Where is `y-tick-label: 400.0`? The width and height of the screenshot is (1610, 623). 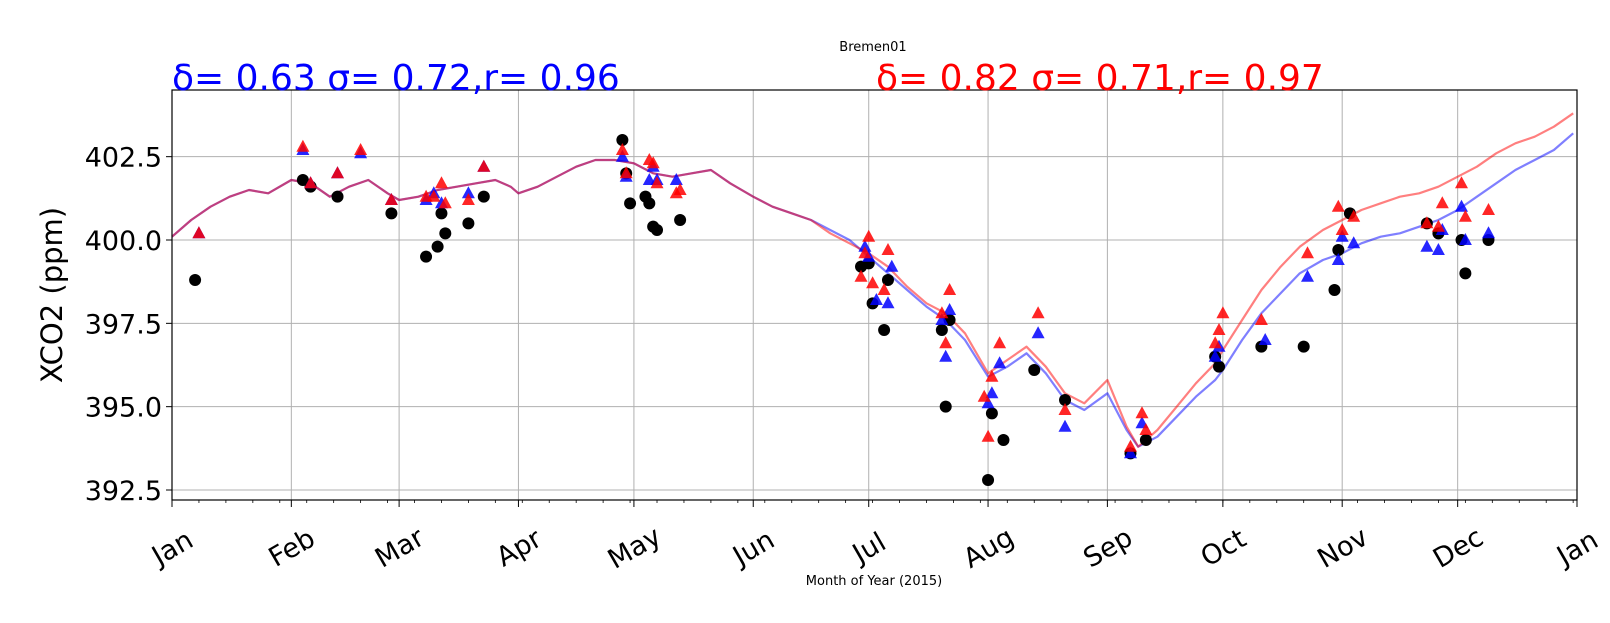 y-tick-label: 400.0 is located at coordinates (123, 241).